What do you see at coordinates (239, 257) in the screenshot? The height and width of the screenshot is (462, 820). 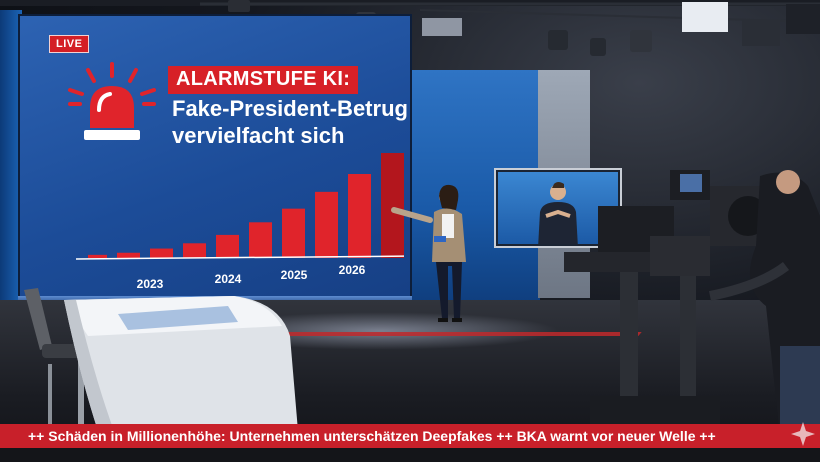 I see `chart-x-axis` at bounding box center [239, 257].